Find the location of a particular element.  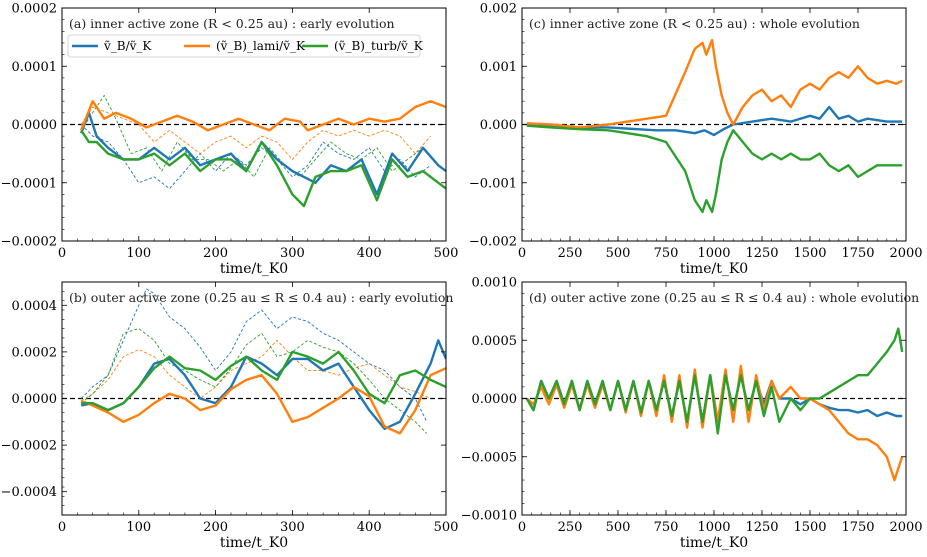

legend: ṽ_B/ṽ_K (ṽ_B)_lami/ṽ_K (ṽ_B)_turb/ṽ_K is located at coordinates (245, 46).